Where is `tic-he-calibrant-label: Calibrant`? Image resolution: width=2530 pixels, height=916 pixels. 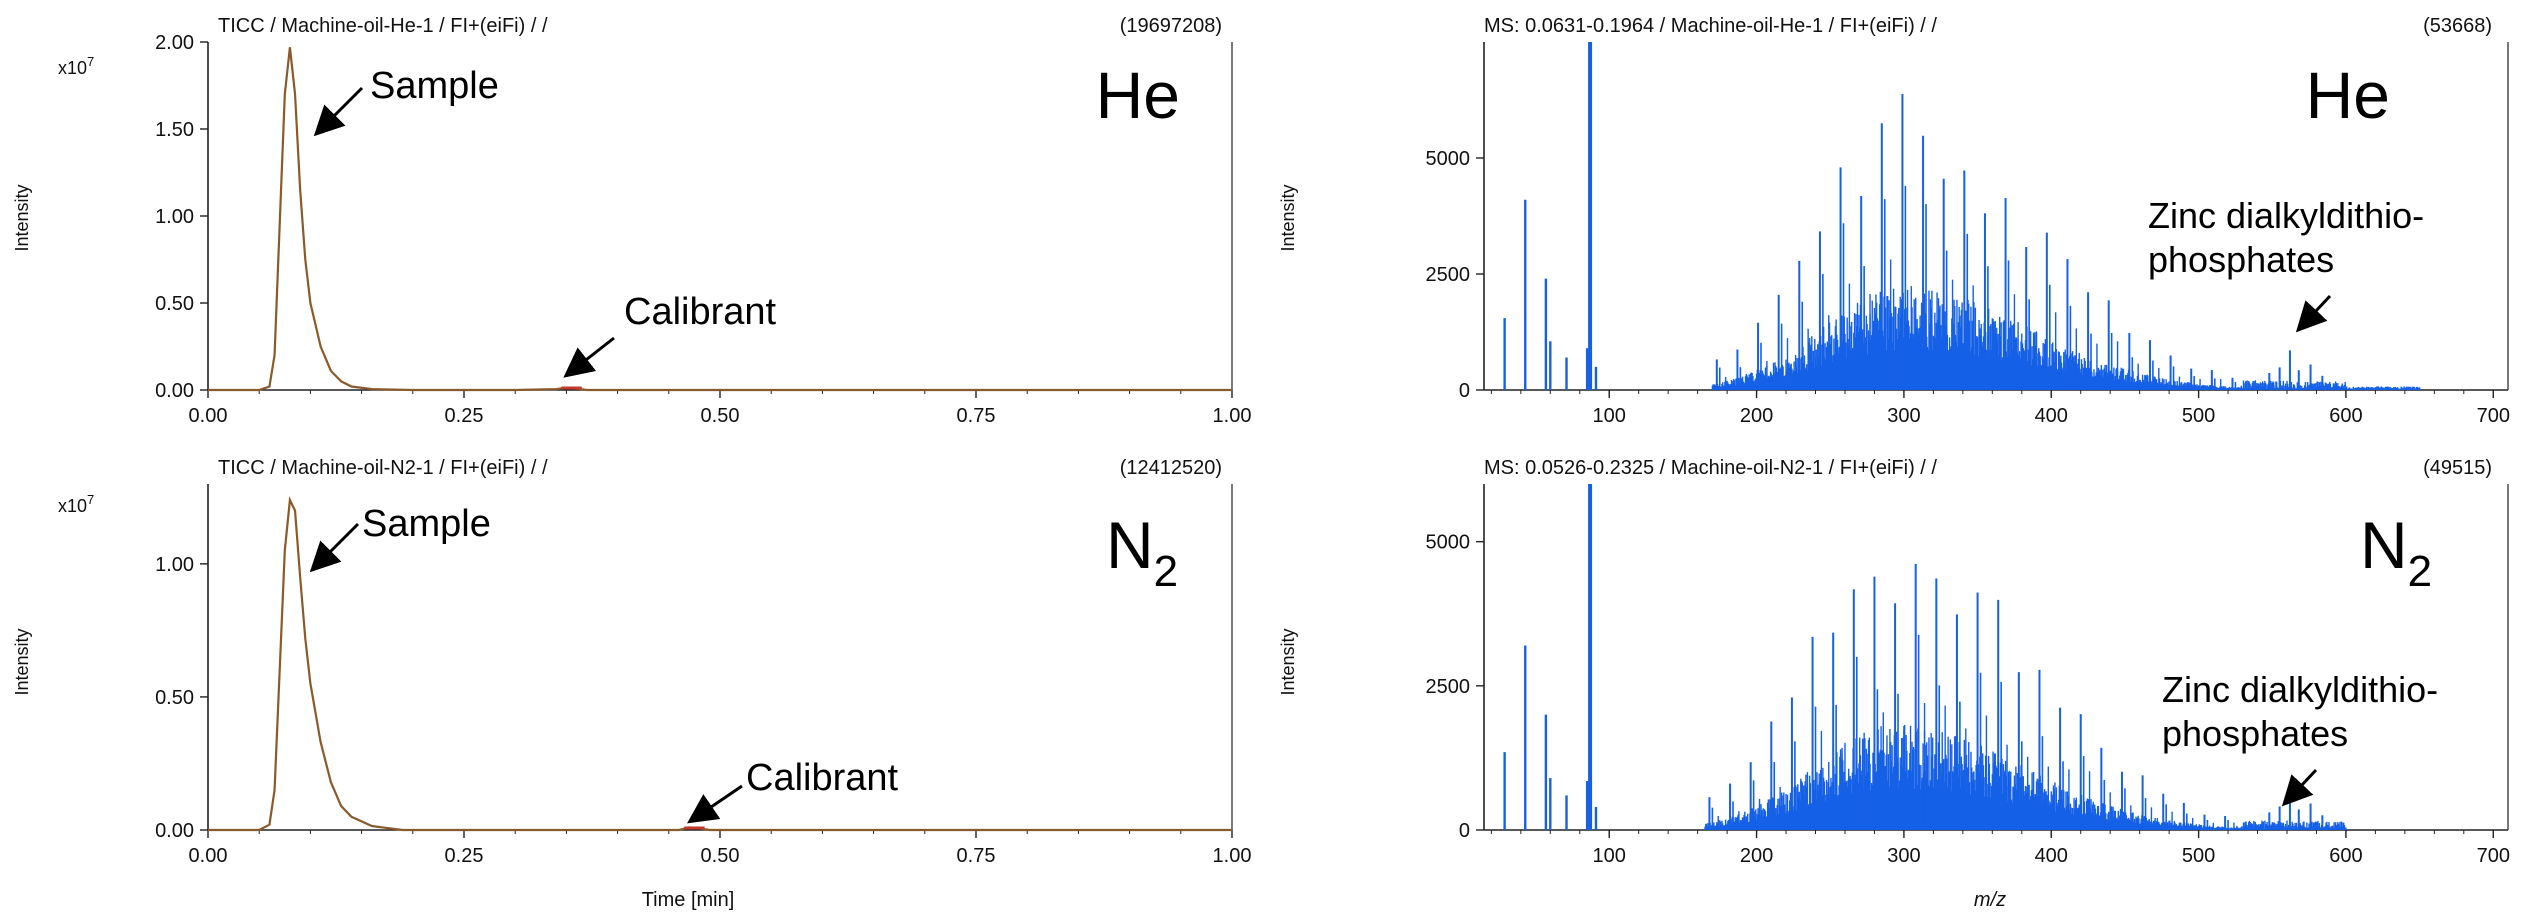
tic-he-calibrant-label: Calibrant is located at coordinates (700, 312).